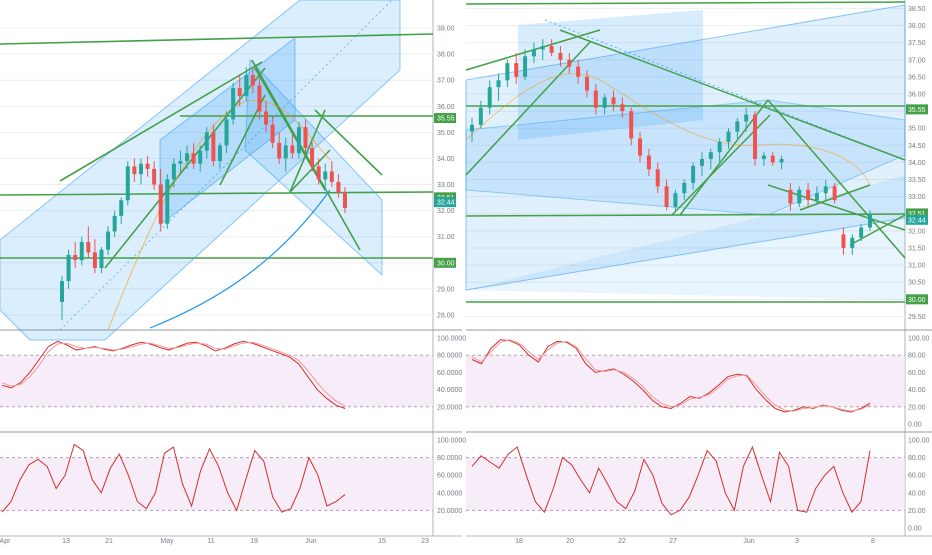  Describe the element at coordinates (240, 259) in the screenshot. I see `left-ma-long` at that location.